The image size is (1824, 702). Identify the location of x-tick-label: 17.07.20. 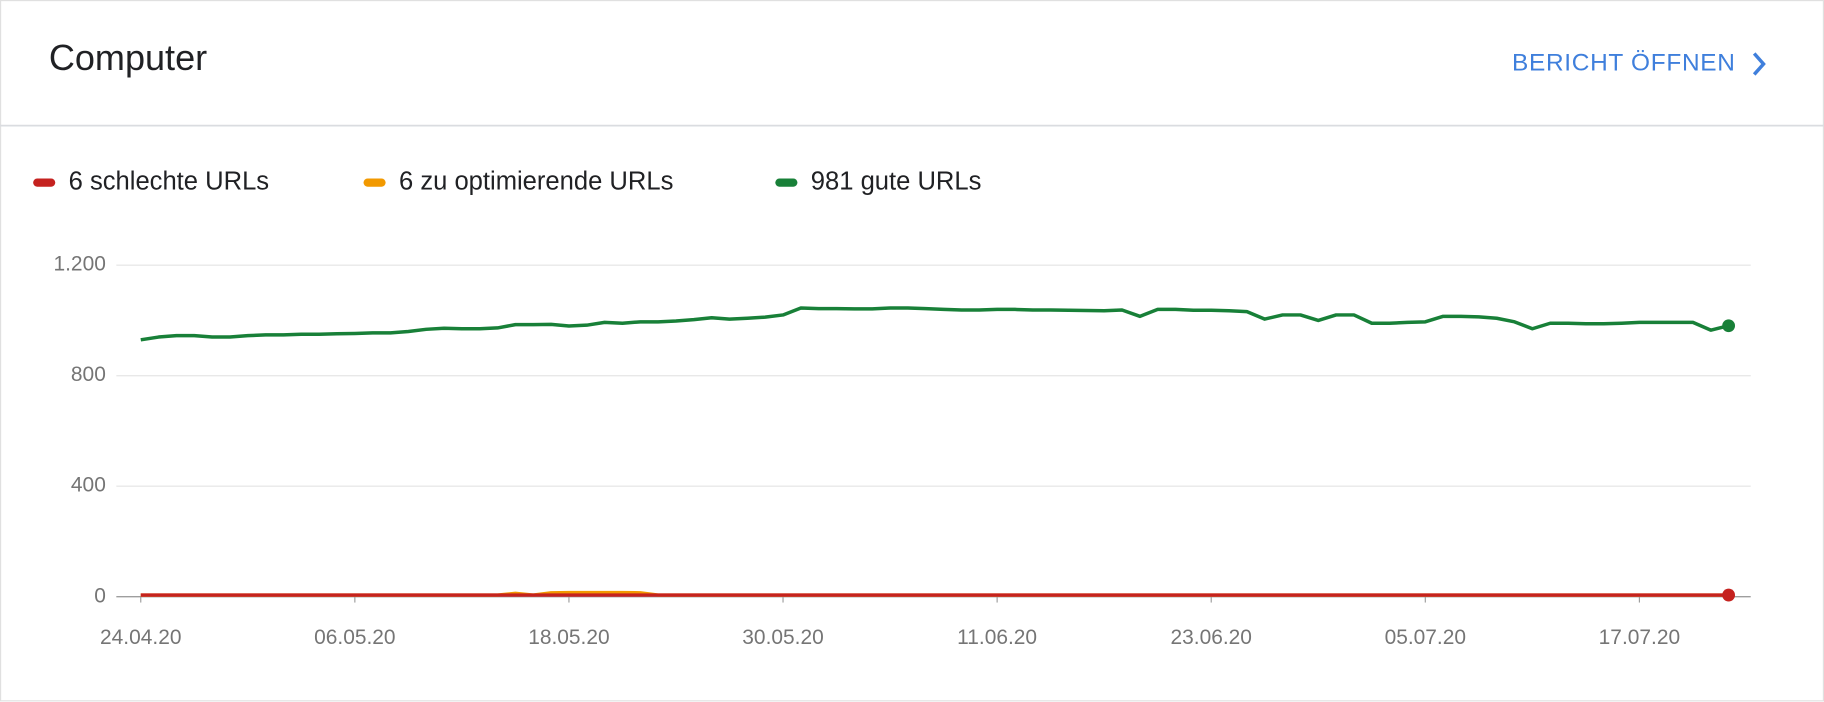
(1639, 637).